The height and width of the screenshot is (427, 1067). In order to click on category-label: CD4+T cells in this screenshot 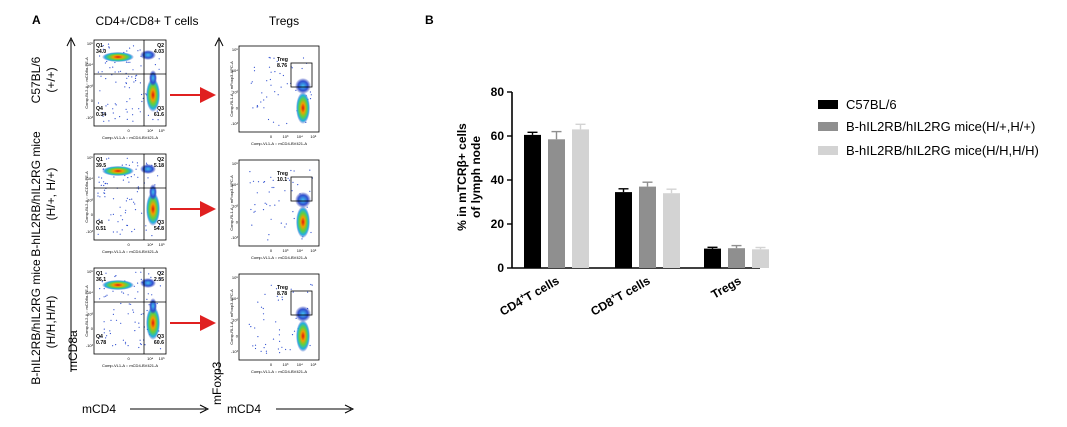, I will do `click(529, 295)`.